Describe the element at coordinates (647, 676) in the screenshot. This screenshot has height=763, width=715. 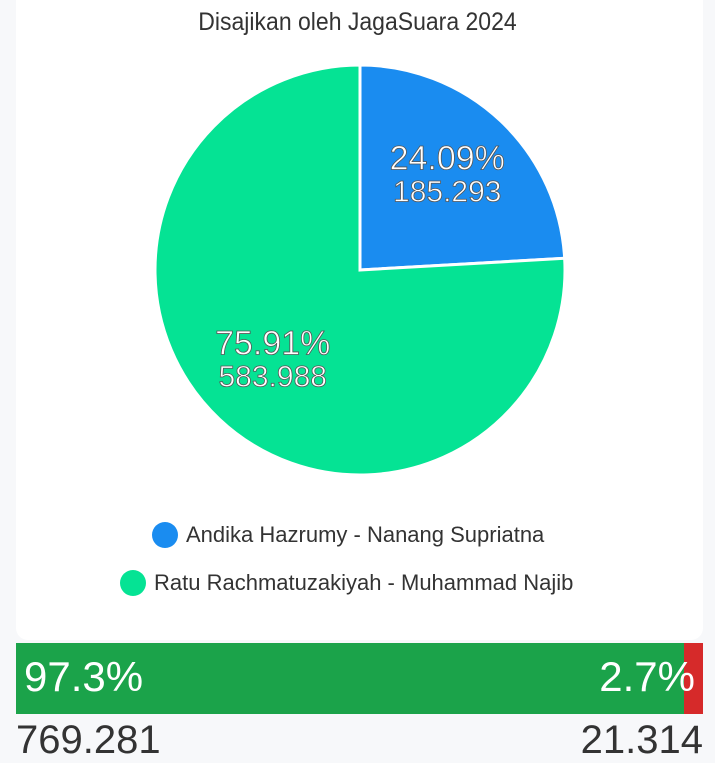
I see `progress-right-label: 2.7%` at that location.